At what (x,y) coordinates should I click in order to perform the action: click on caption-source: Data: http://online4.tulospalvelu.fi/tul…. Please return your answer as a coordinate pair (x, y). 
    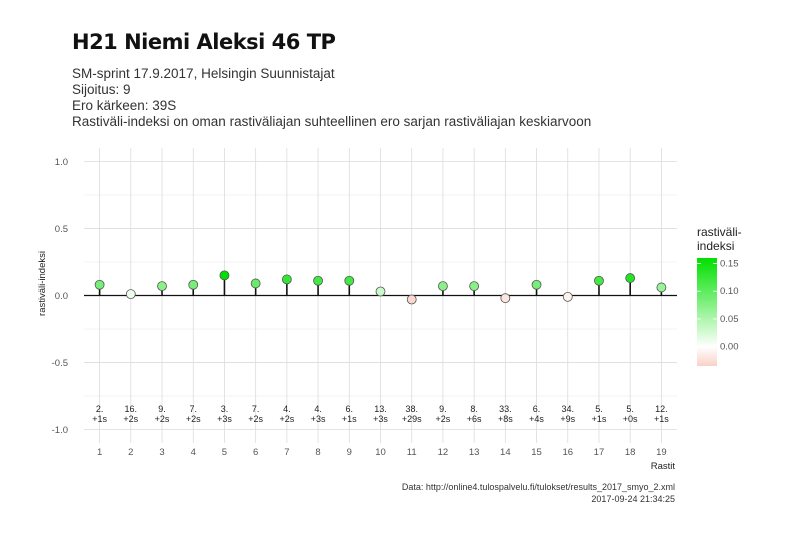
    Looking at the image, I should click on (538, 487).